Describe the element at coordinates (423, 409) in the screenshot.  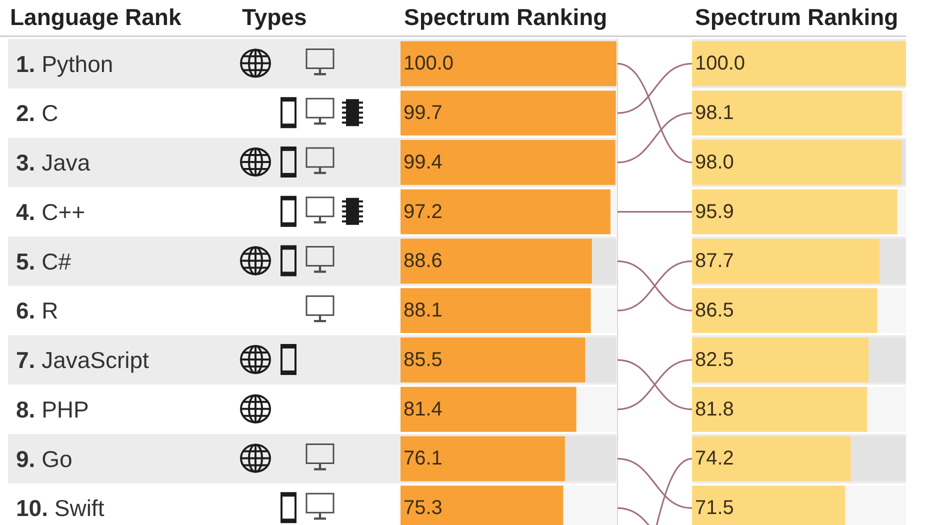
I see `data-label: 81.4` at that location.